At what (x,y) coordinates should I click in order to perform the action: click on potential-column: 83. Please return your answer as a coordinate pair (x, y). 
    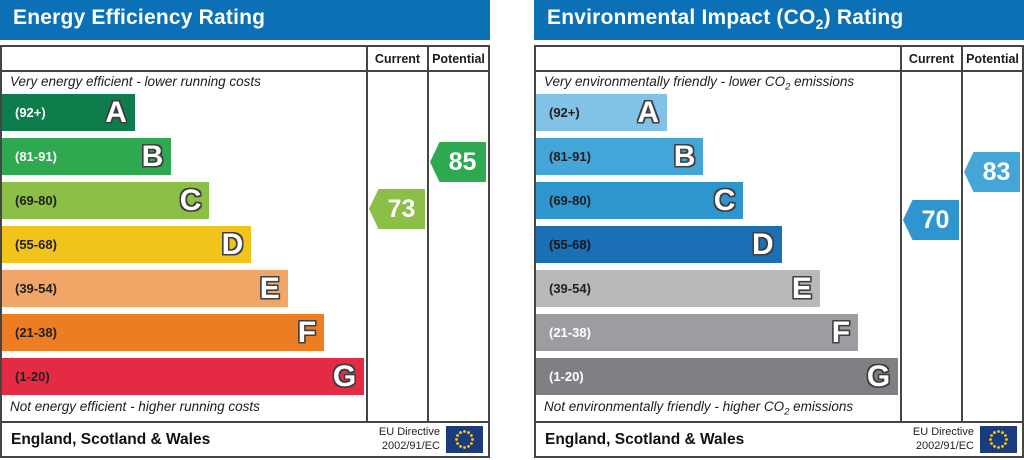
    Looking at the image, I should click on (991, 246).